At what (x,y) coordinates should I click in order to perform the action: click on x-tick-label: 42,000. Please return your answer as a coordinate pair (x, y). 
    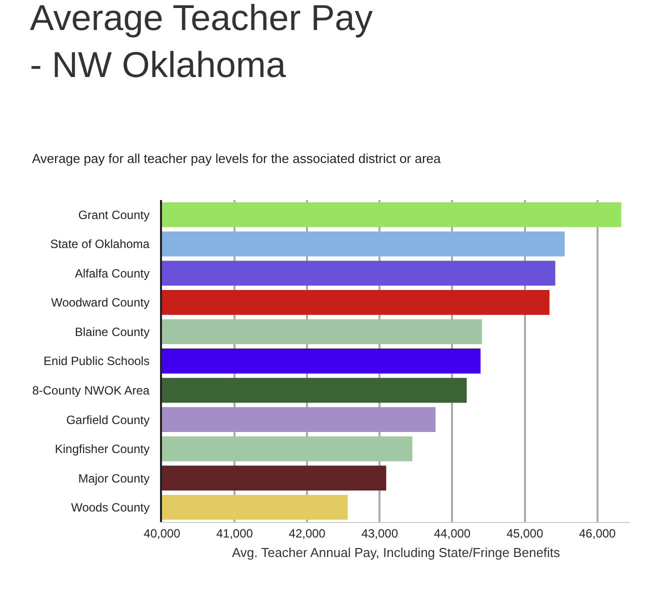
    Looking at the image, I should click on (307, 533).